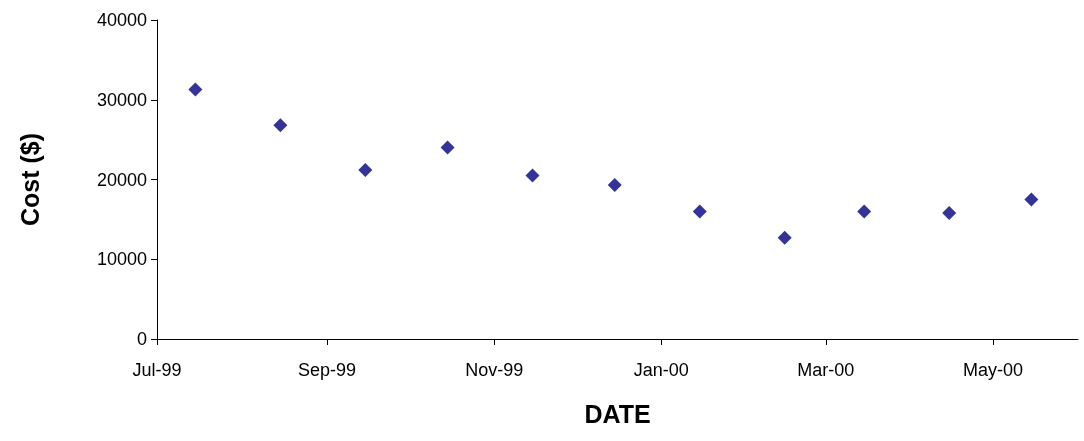 The width and height of the screenshot is (1084, 441). Describe the element at coordinates (121, 20) in the screenshot. I see `y-tick-label: 40000` at that location.